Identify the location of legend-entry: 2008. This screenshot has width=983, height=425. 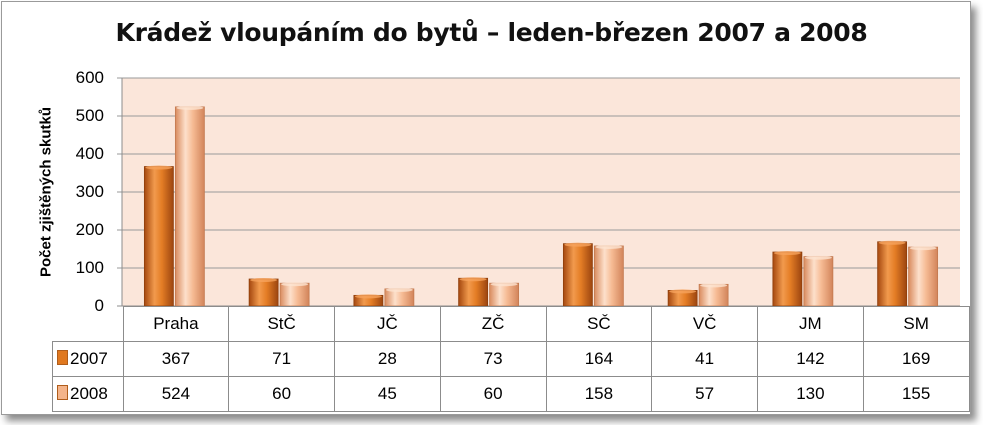
(88, 394).